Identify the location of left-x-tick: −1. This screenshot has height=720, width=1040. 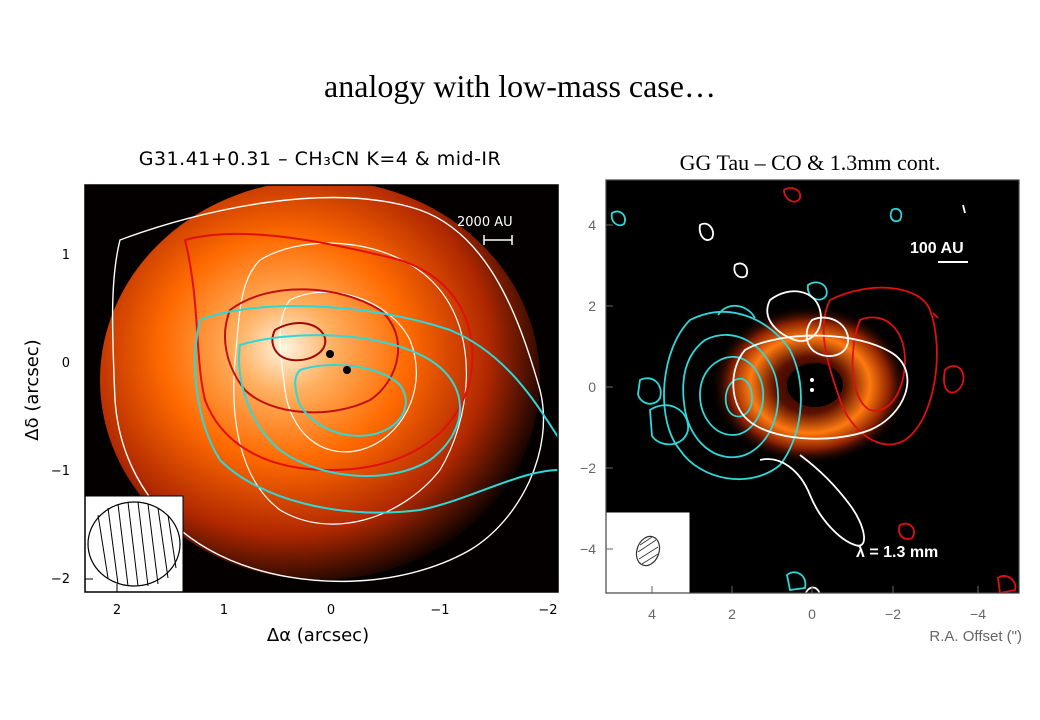
(439, 610).